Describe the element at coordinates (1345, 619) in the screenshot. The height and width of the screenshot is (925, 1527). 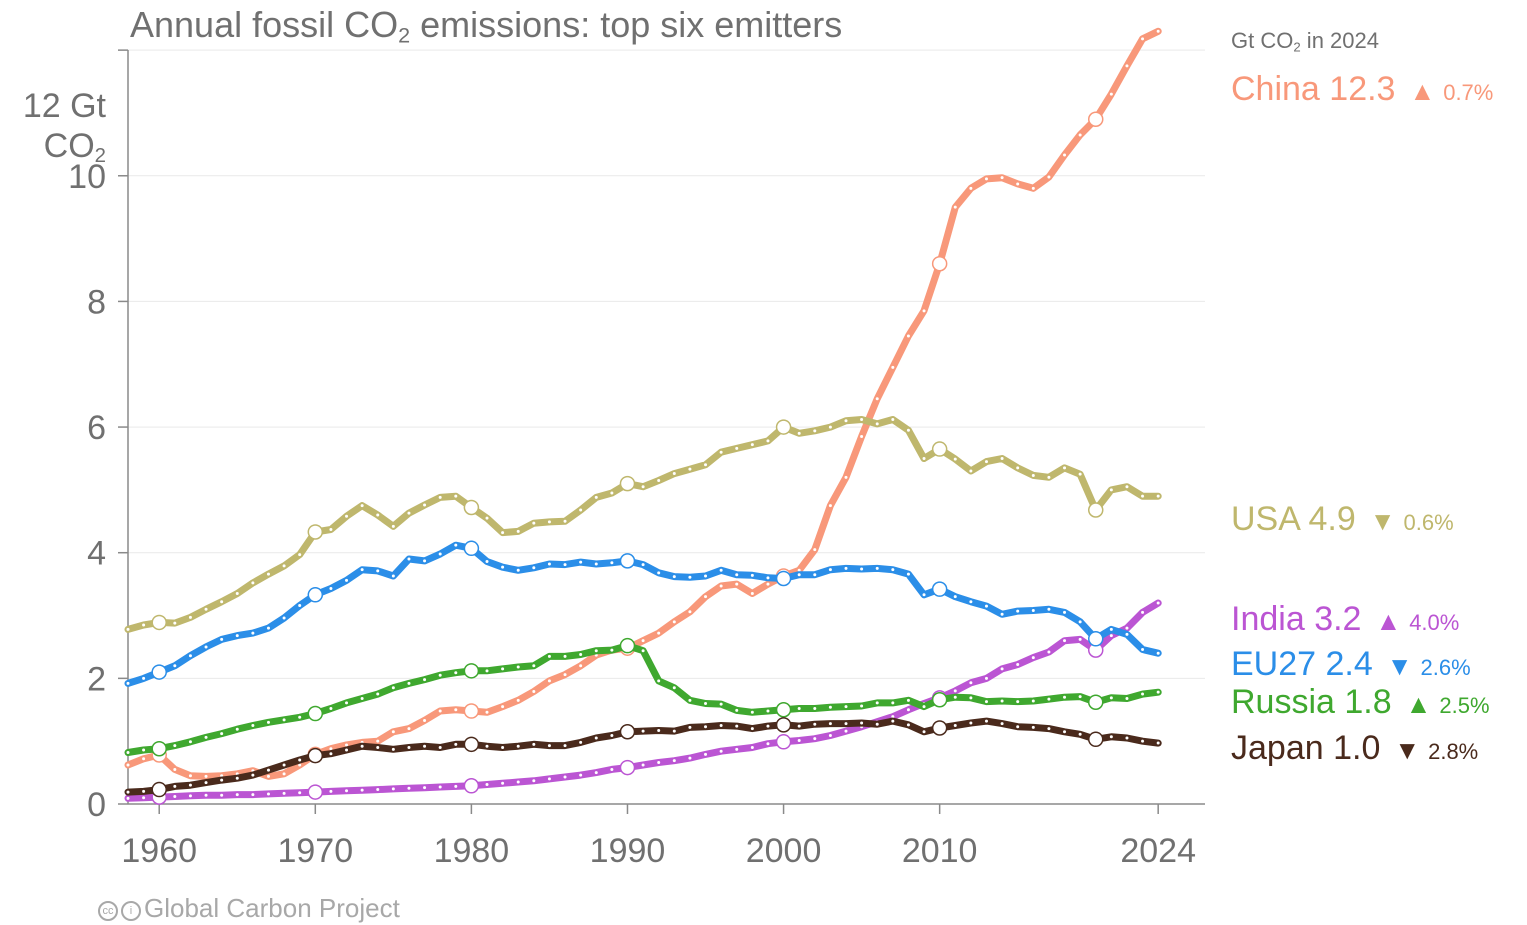
I see `series-label-india: India 3.2 ▲ 4.0%` at that location.